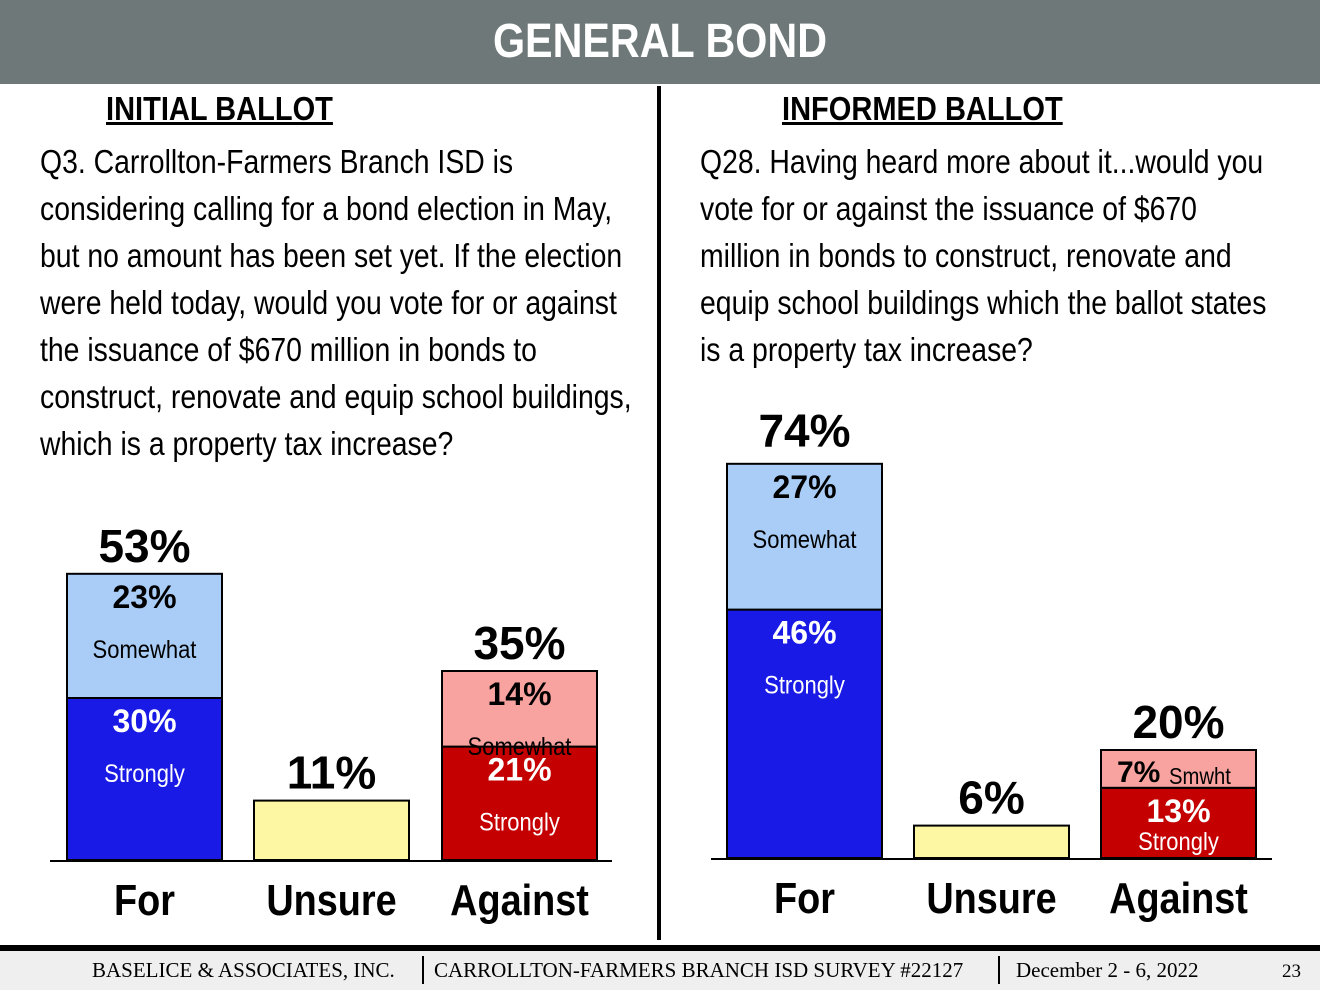 The width and height of the screenshot is (1320, 990). What do you see at coordinates (804, 633) in the screenshot?
I see `data-label-value: 46%` at bounding box center [804, 633].